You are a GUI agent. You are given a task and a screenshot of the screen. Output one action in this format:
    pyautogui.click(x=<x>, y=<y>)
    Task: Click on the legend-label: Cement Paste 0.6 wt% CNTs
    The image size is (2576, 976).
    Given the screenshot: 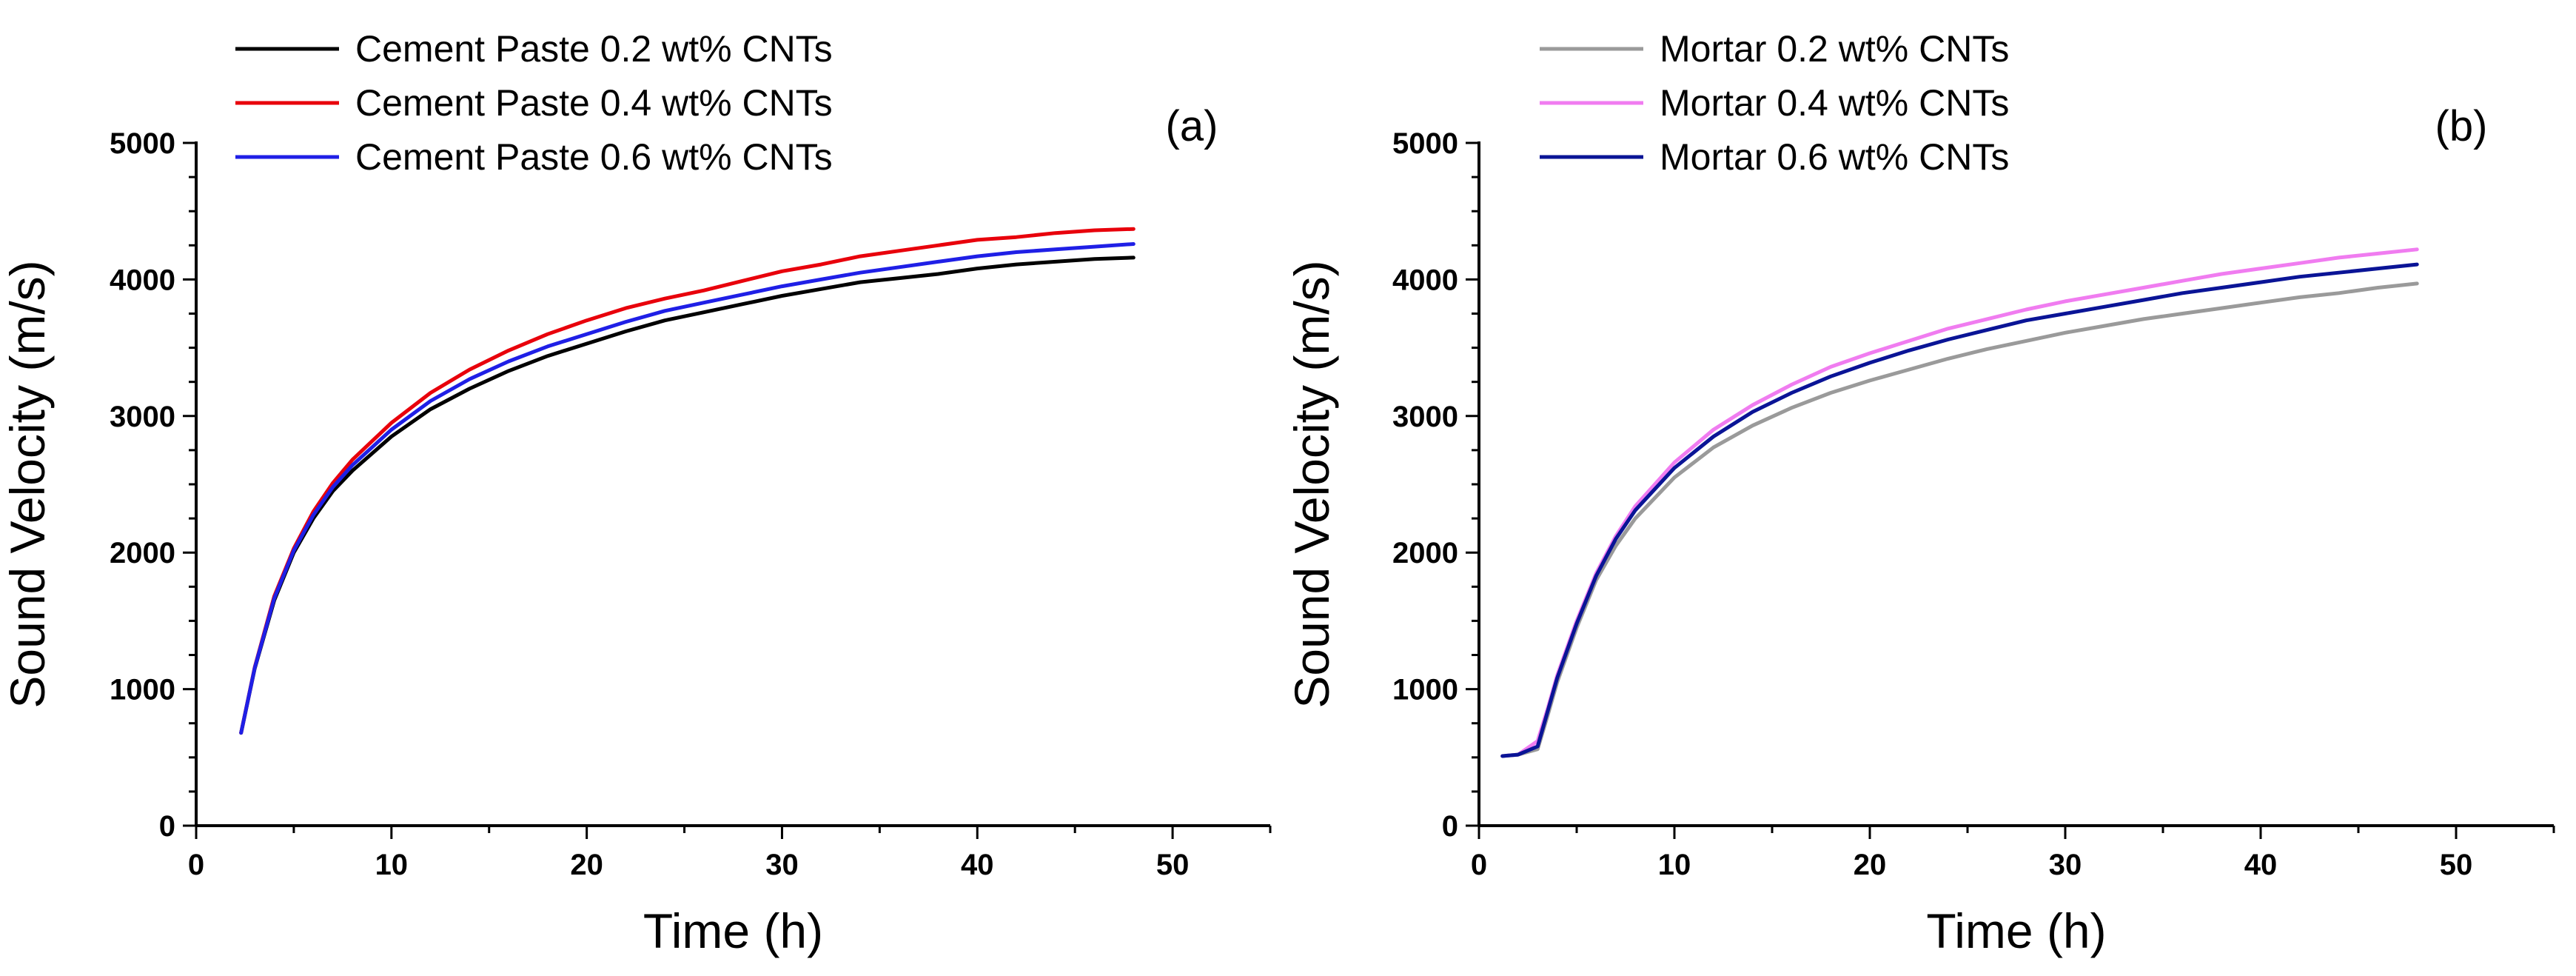 What is the action you would take?
    pyautogui.click(x=594, y=157)
    